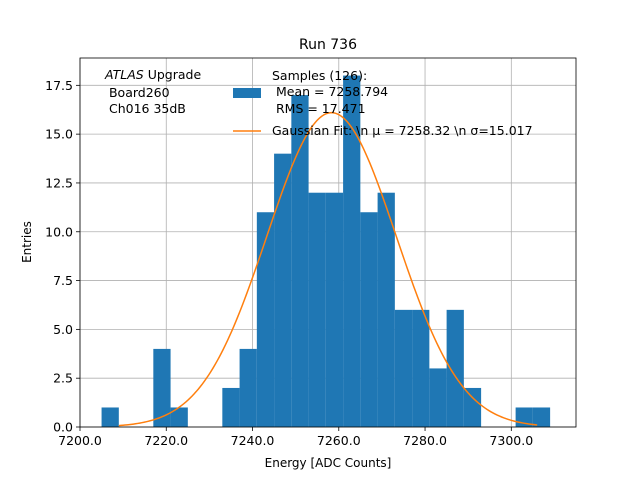  I want to click on legend-fit-label: Gaussian Fit: \n μ = 7258.32 \n σ=15.017, so click(402, 130).